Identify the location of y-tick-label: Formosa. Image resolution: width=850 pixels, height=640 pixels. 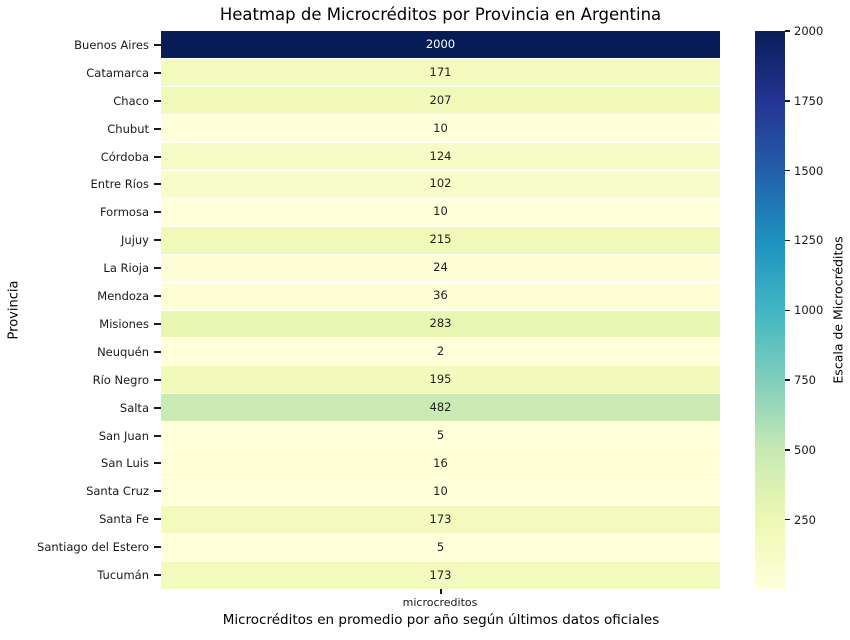
(124, 212).